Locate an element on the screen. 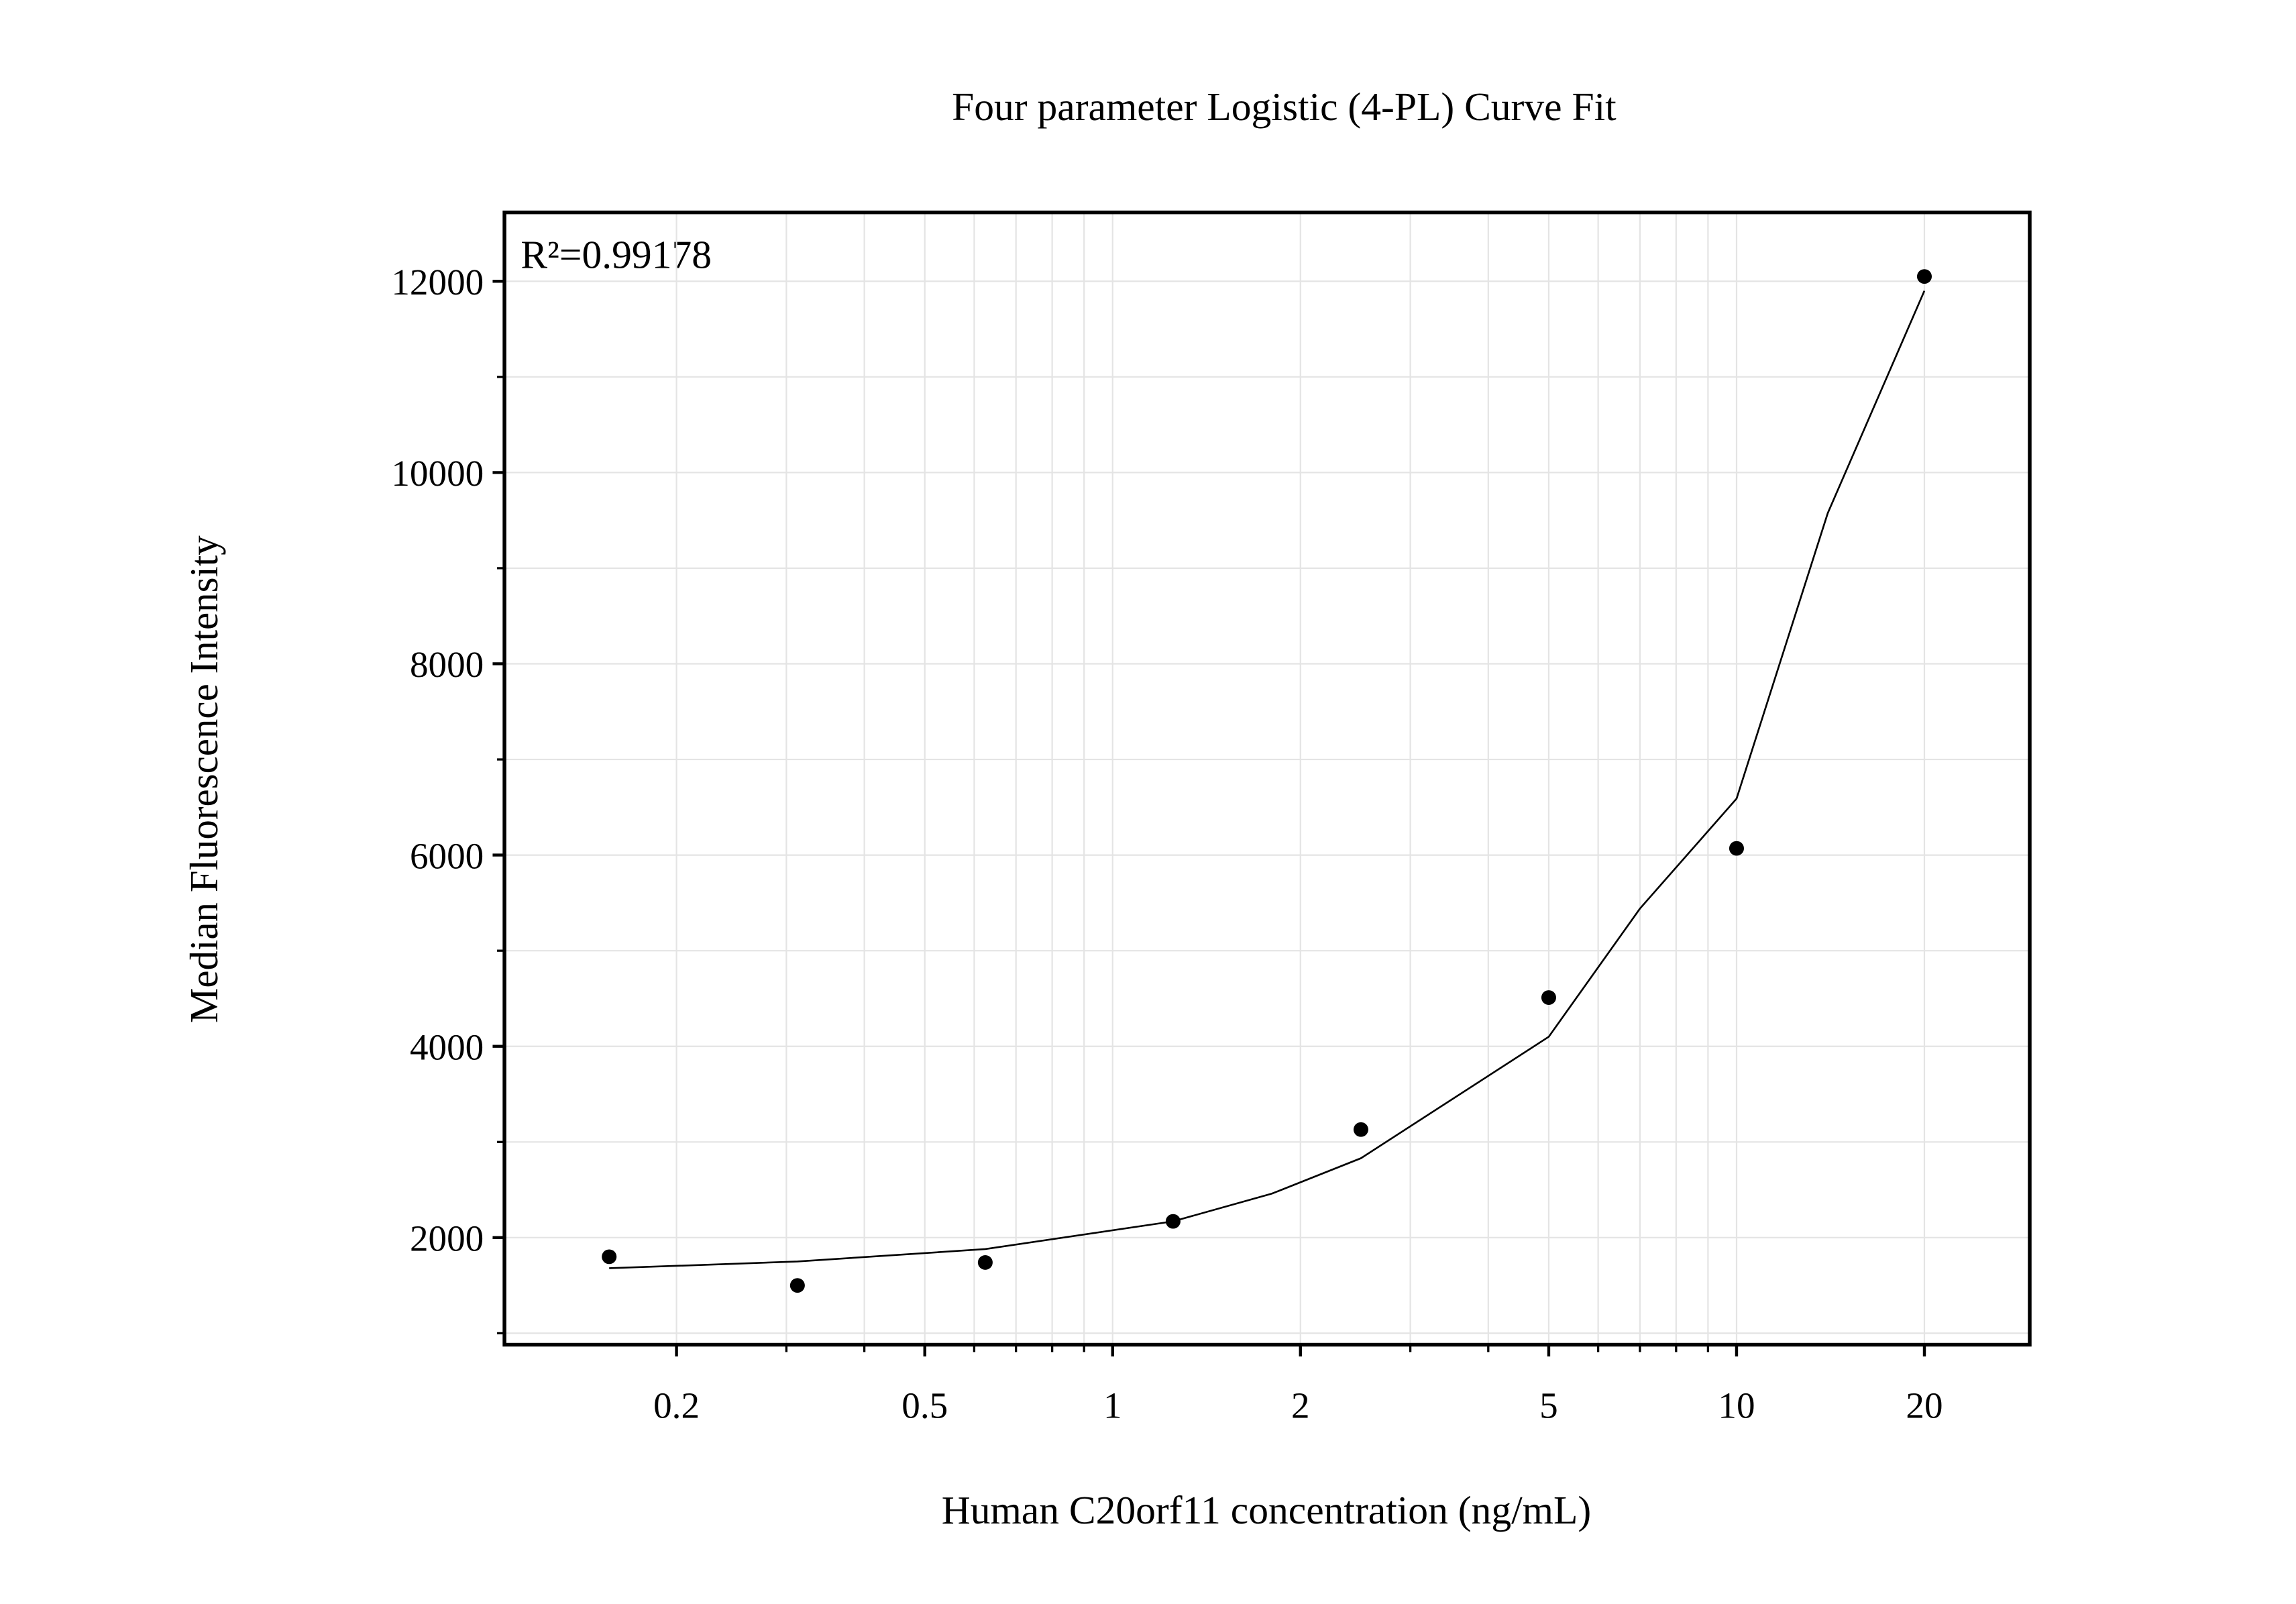 This screenshot has height=1604, width=2296. annotation: R²=0.99178 is located at coordinates (616, 255).